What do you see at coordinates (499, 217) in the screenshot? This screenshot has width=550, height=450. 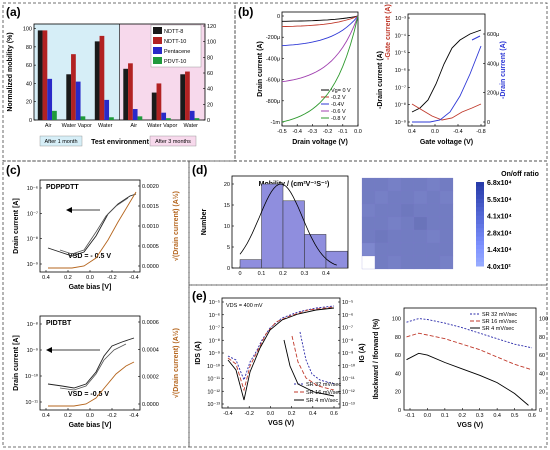 I see `d2-colorbar-label: 4.1x10⁴` at bounding box center [499, 217].